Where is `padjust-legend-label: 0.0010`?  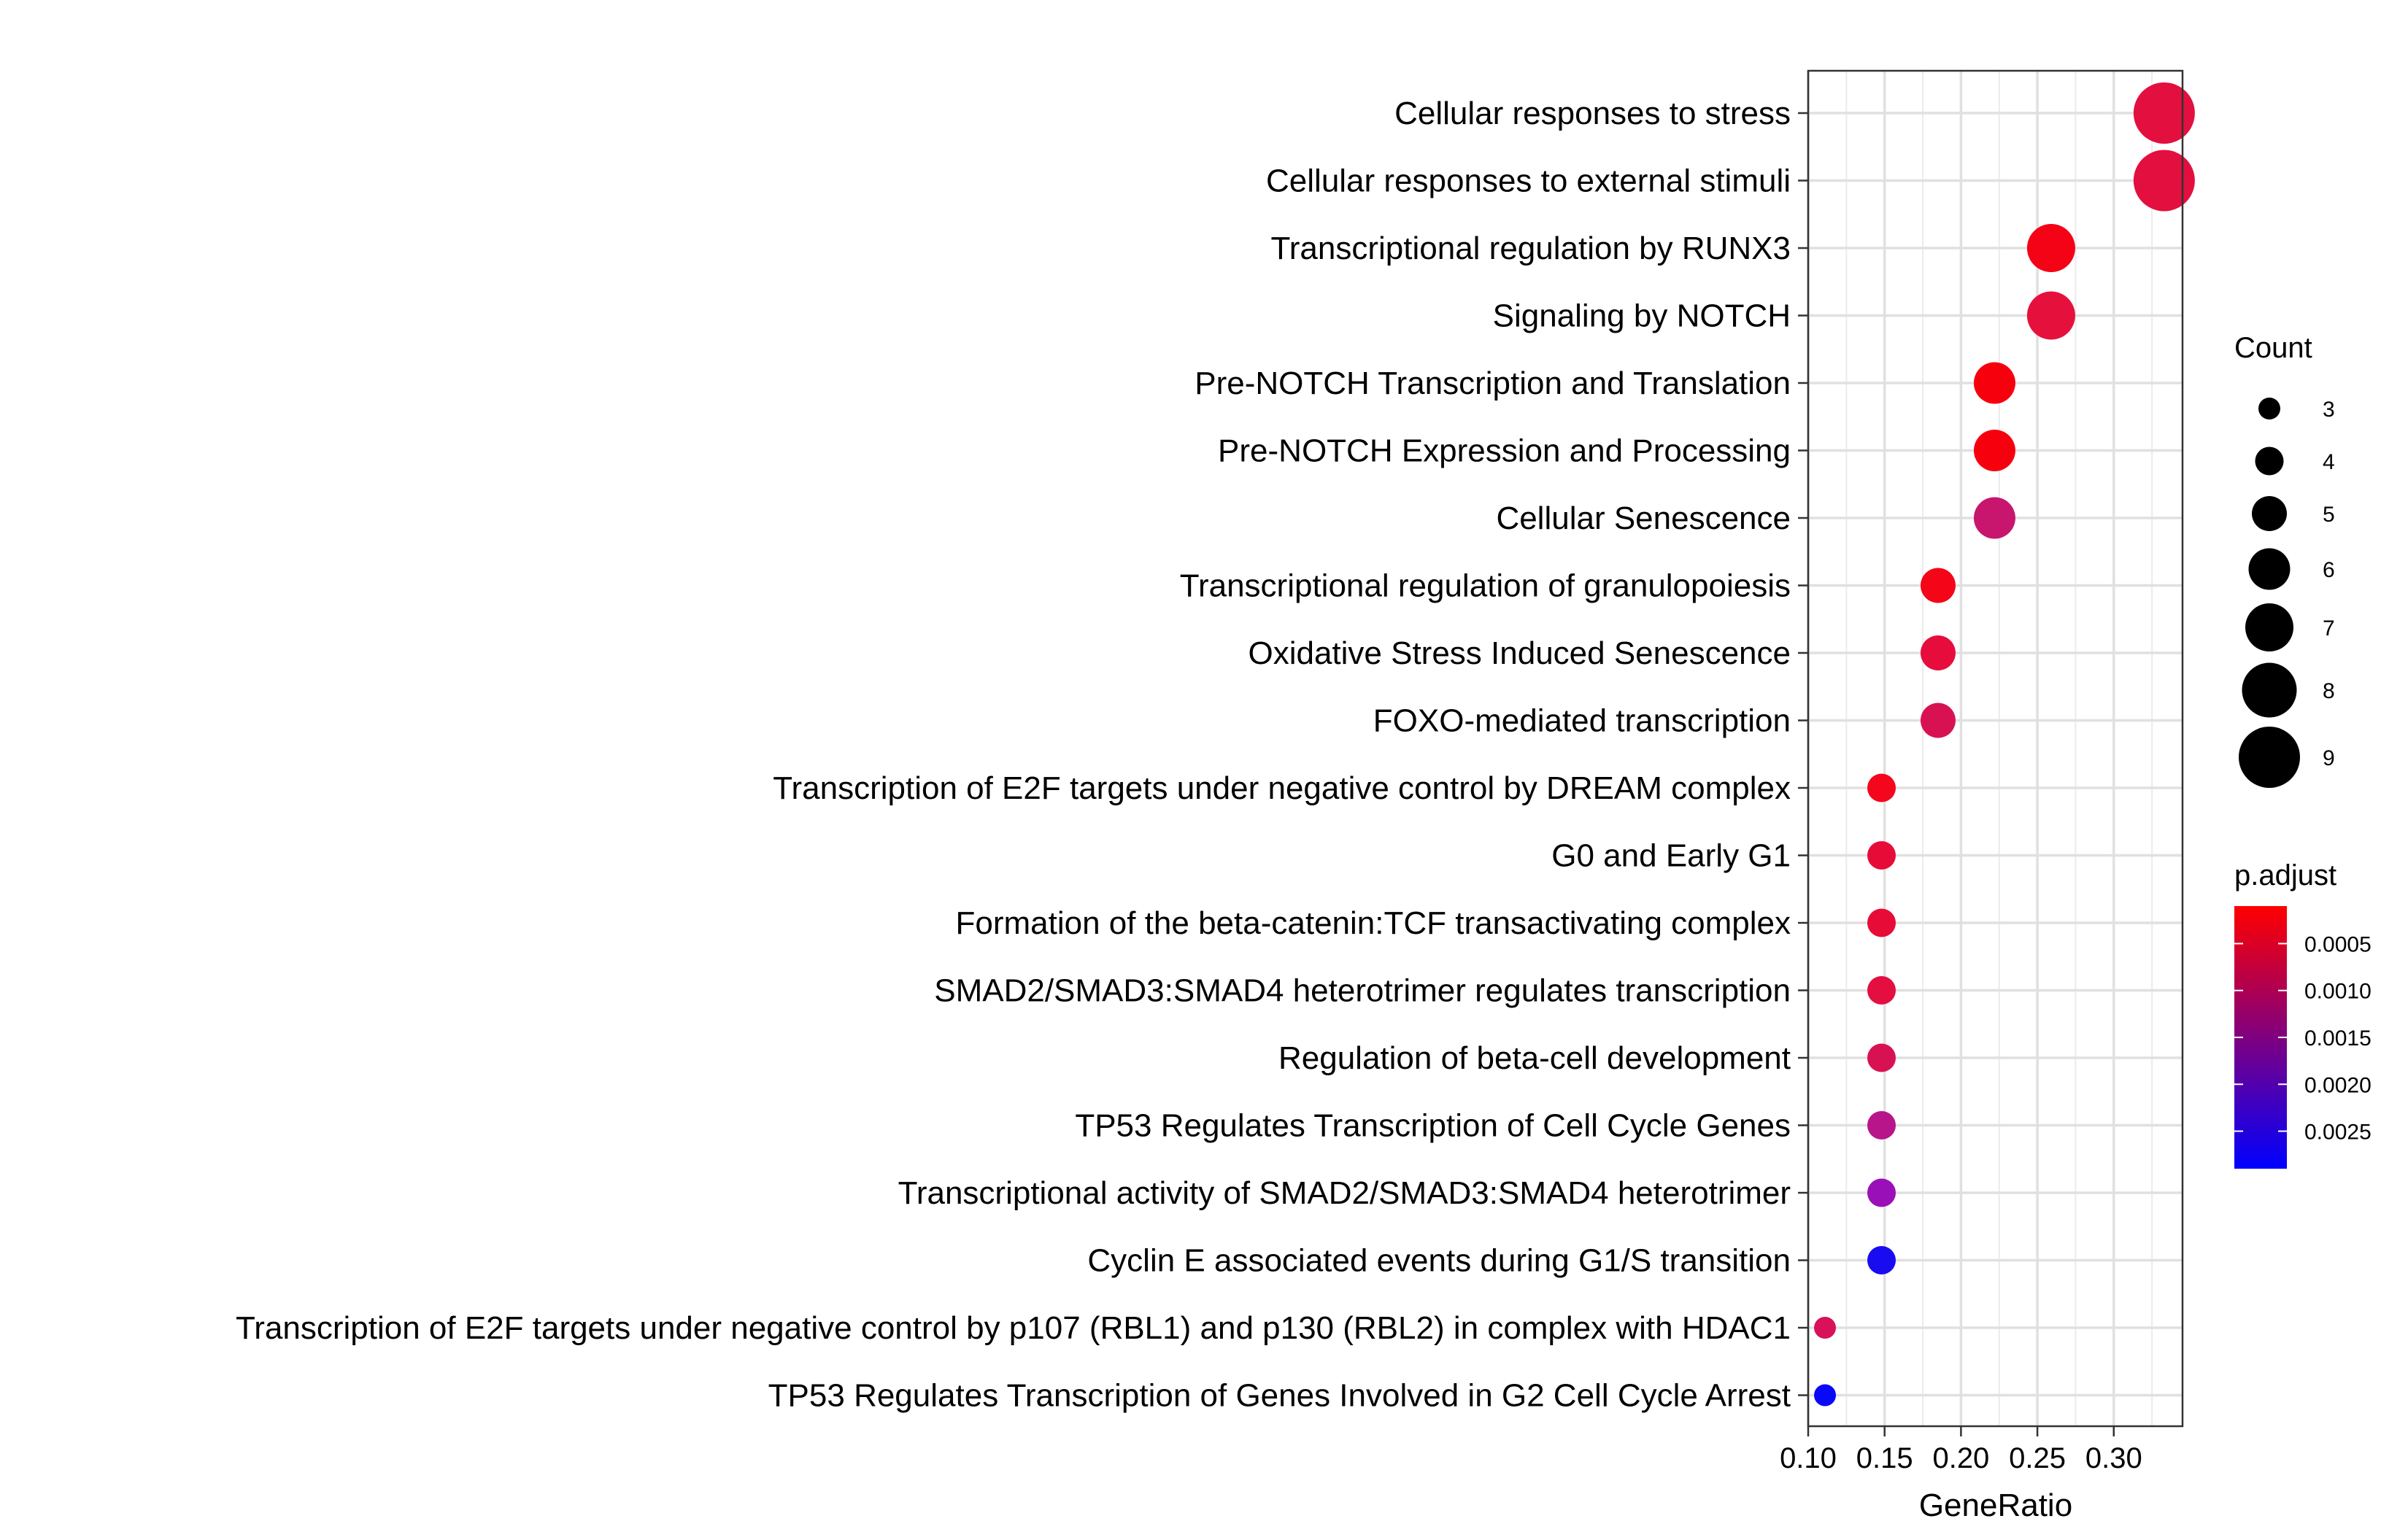 padjust-legend-label: 0.0010 is located at coordinates (2338, 992).